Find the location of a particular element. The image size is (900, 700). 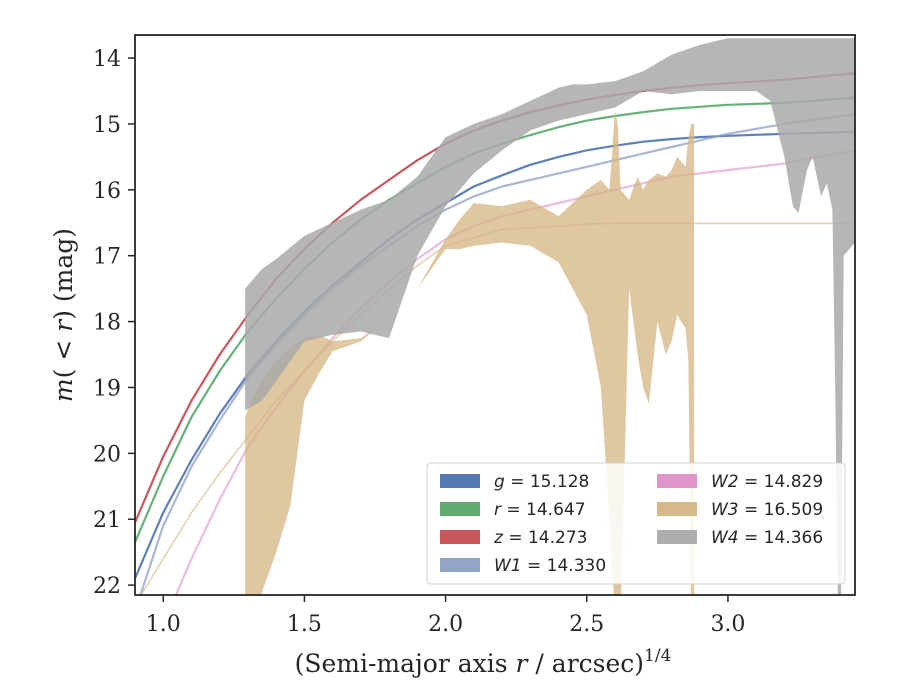

legend-label: r = 14.647 is located at coordinates (540, 510).